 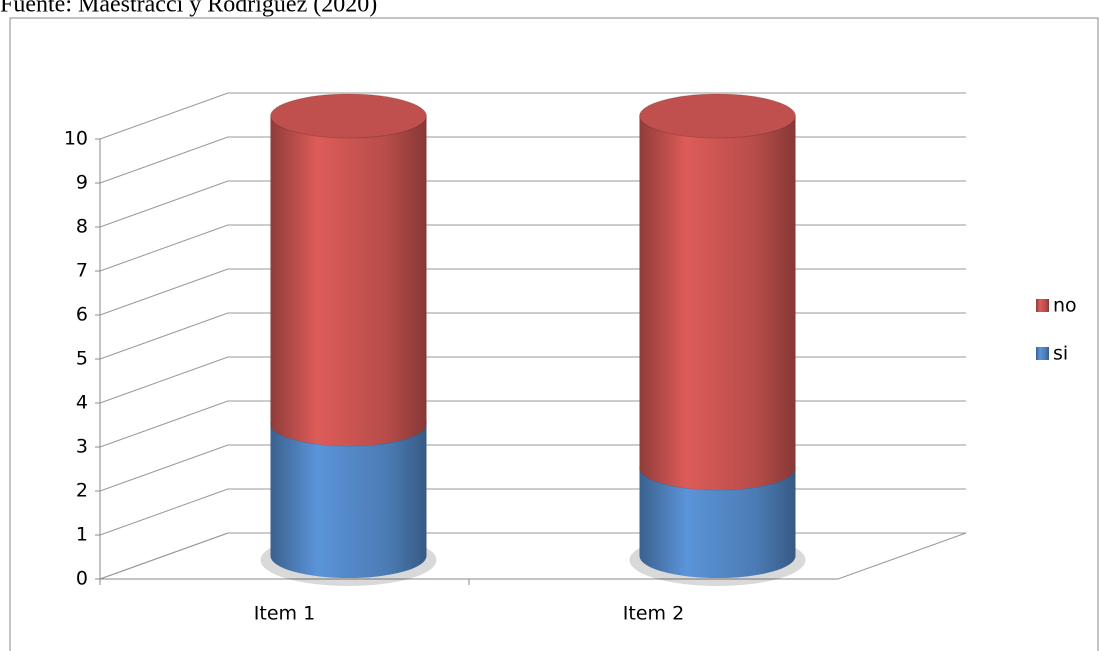 What do you see at coordinates (82, 183) in the screenshot?
I see `y-tick-label: 9` at bounding box center [82, 183].